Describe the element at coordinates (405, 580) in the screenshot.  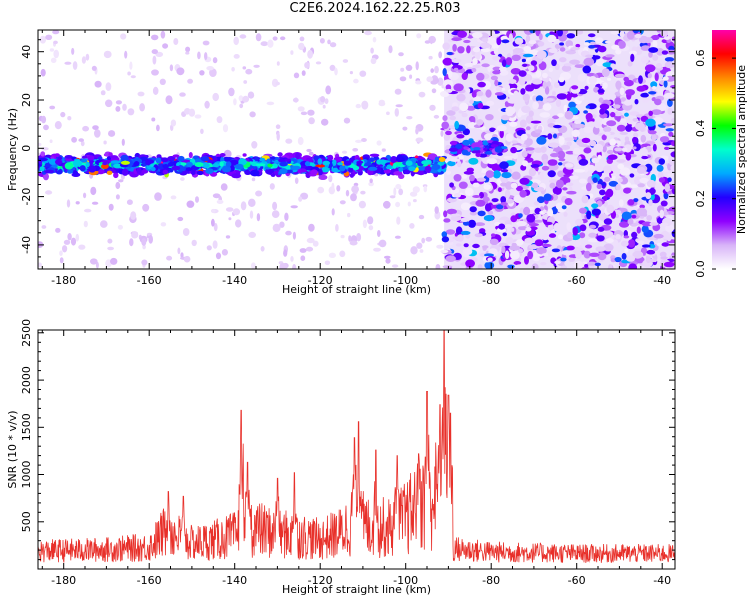
I see `snr-x-tick-label: -100` at that location.